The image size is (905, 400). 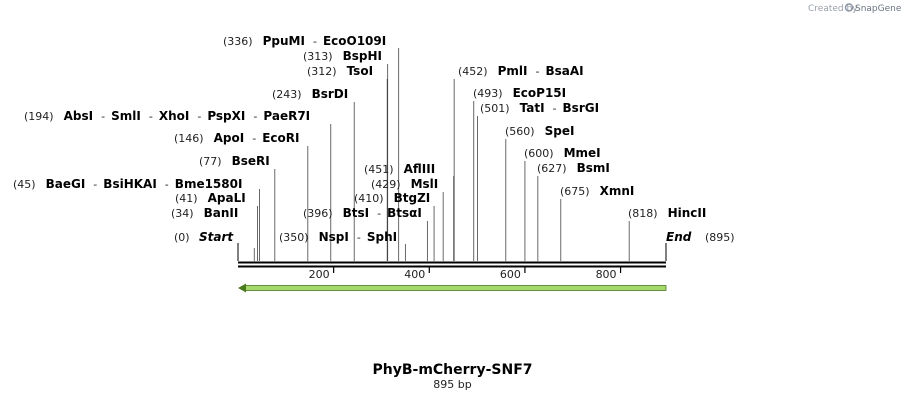 What do you see at coordinates (221, 213) in the screenshot?
I see `enzyme-name: BanII` at bounding box center [221, 213].